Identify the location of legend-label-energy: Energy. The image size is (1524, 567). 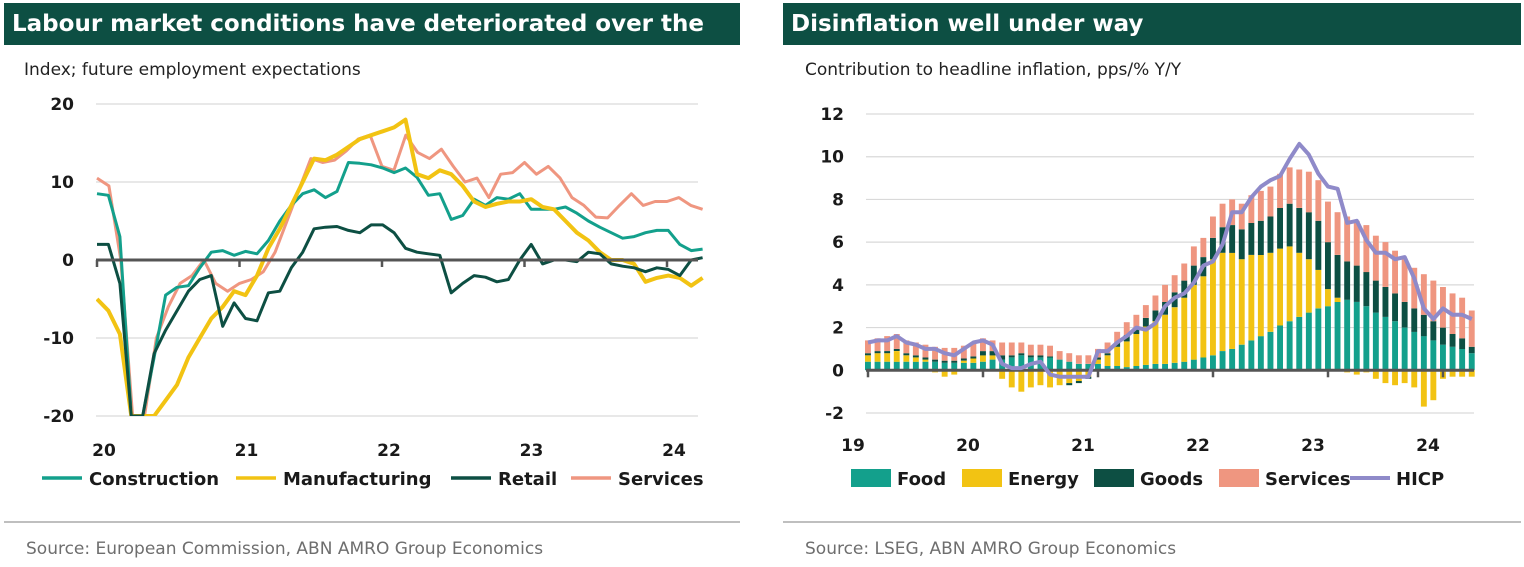
(1043, 479).